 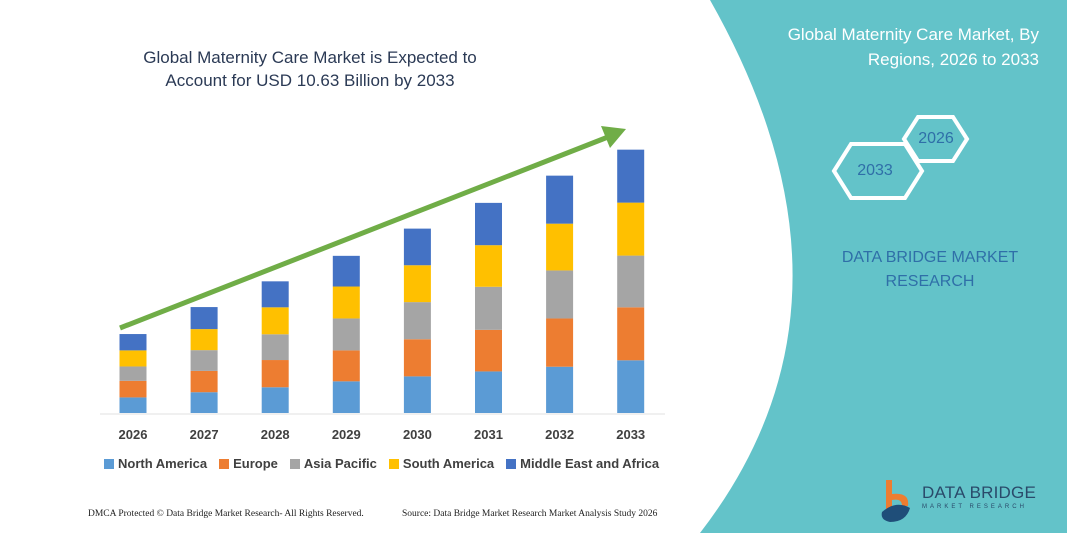 I want to click on legend-item: North America, so click(x=155, y=463).